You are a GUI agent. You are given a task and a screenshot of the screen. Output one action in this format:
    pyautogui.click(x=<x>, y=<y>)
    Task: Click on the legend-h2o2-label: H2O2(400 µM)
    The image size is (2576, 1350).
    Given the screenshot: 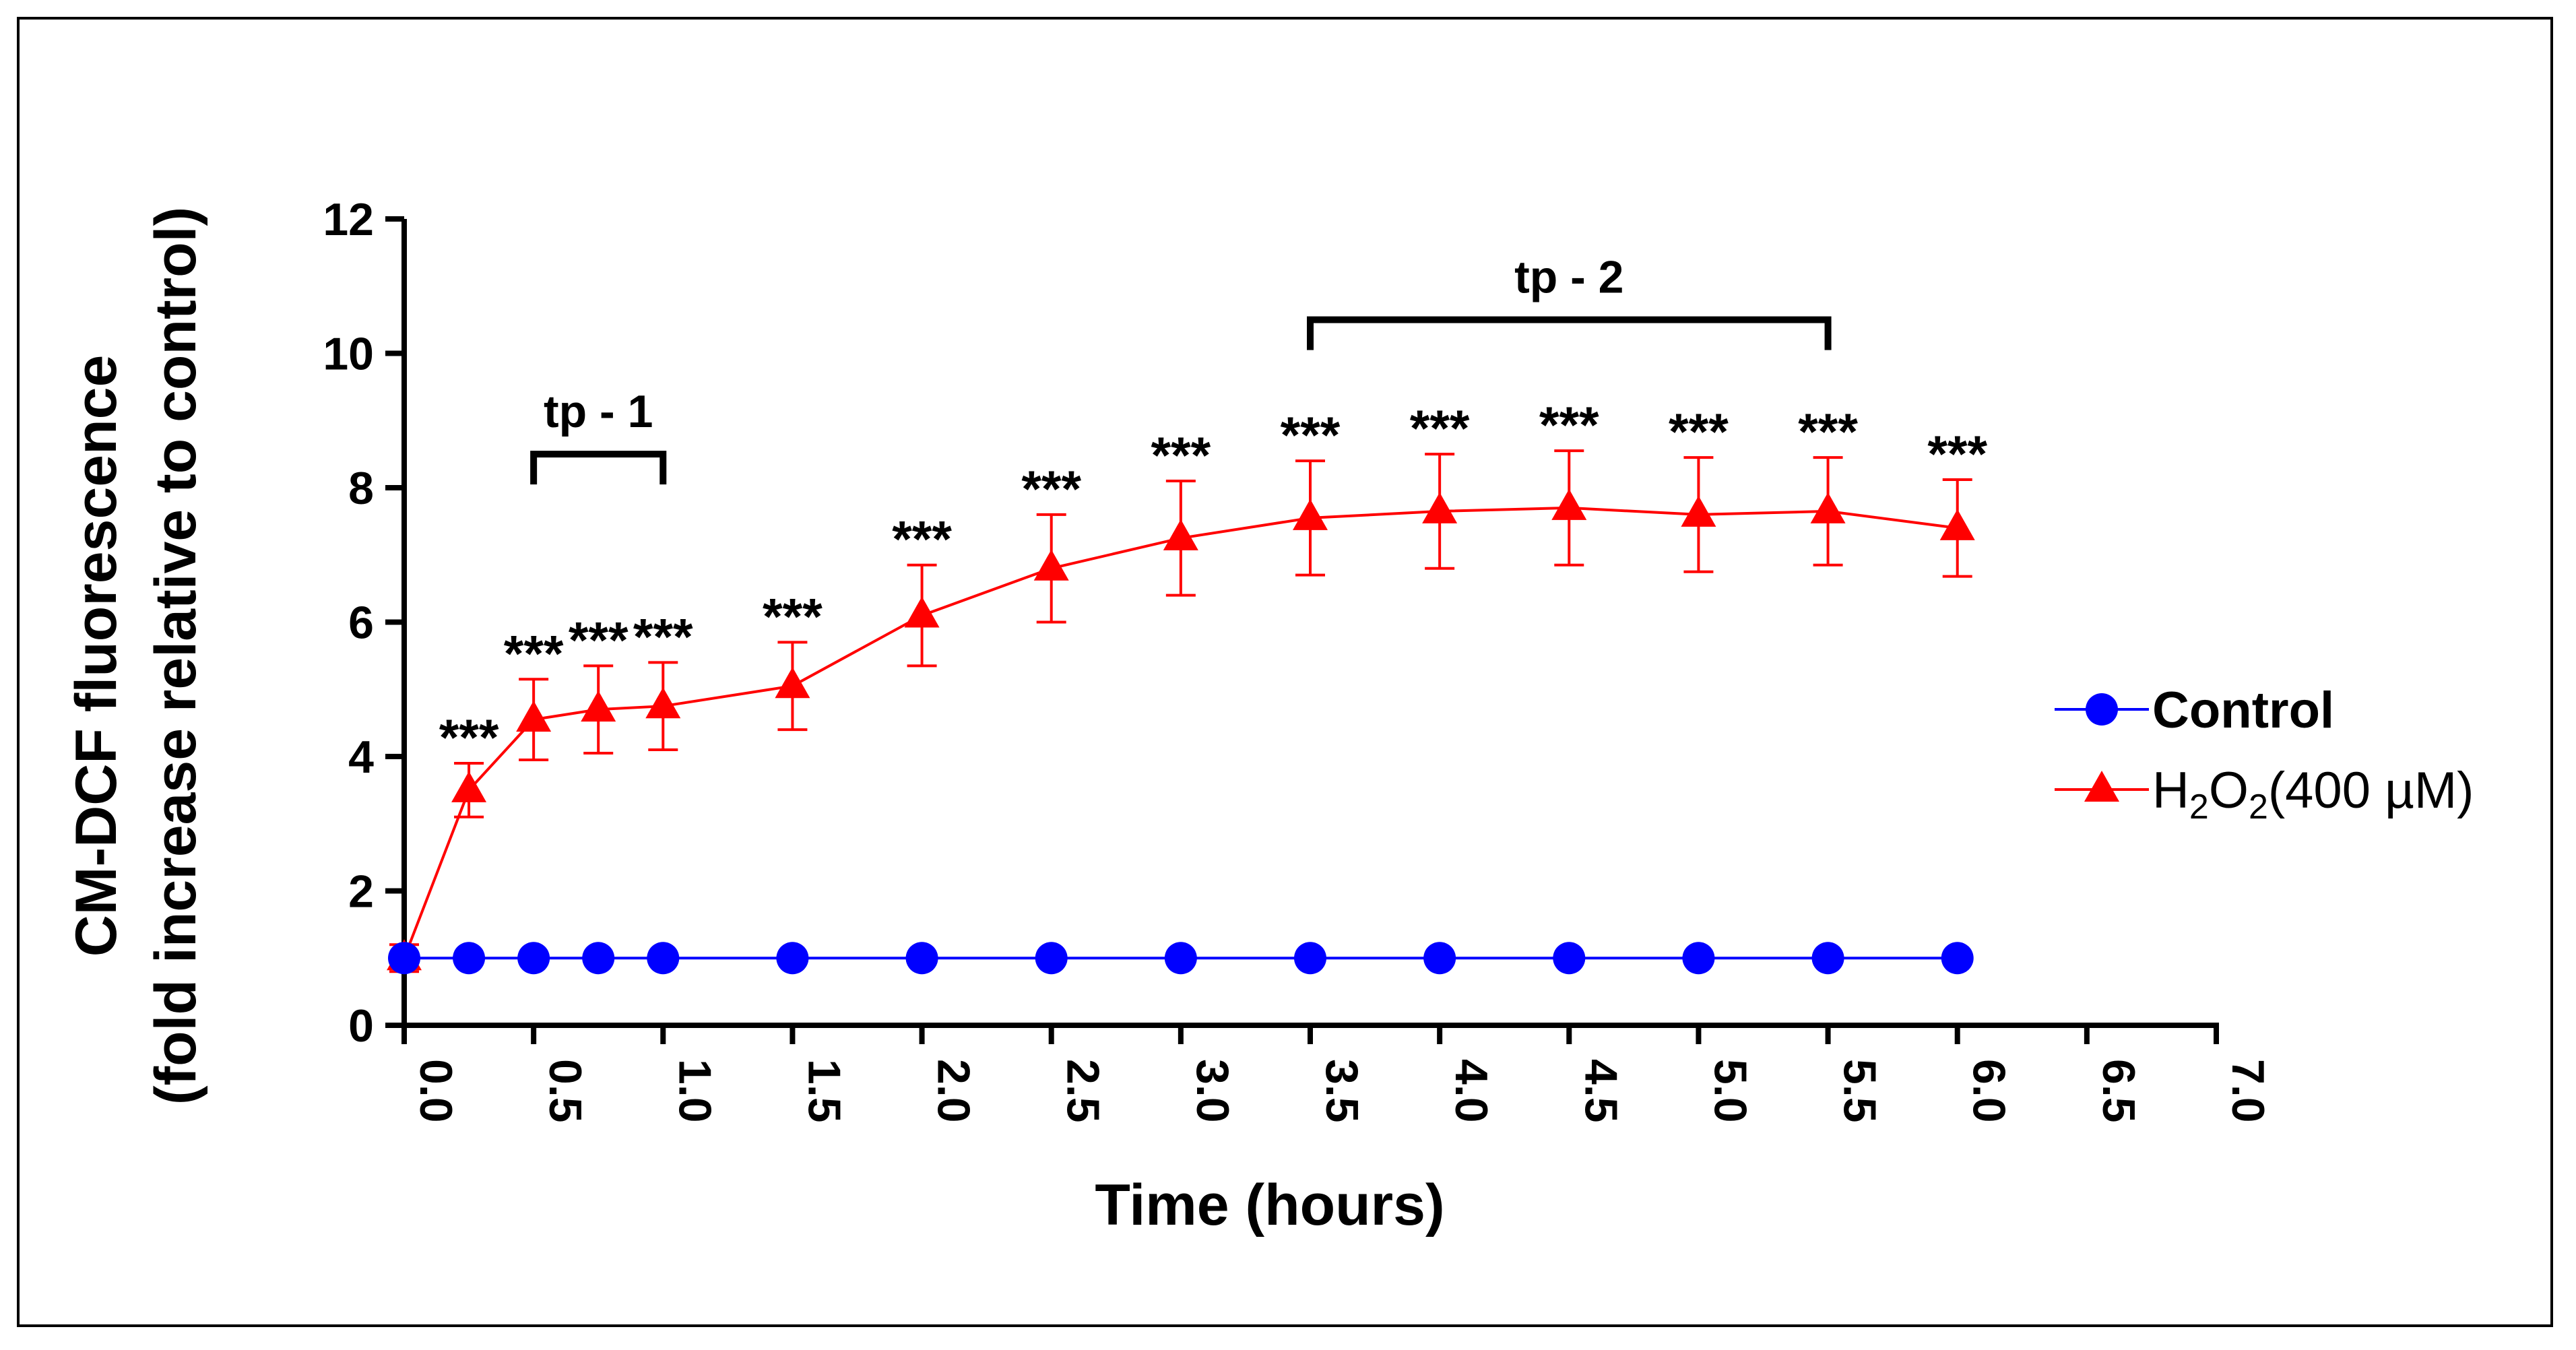 What is the action you would take?
    pyautogui.click(x=2313, y=794)
    